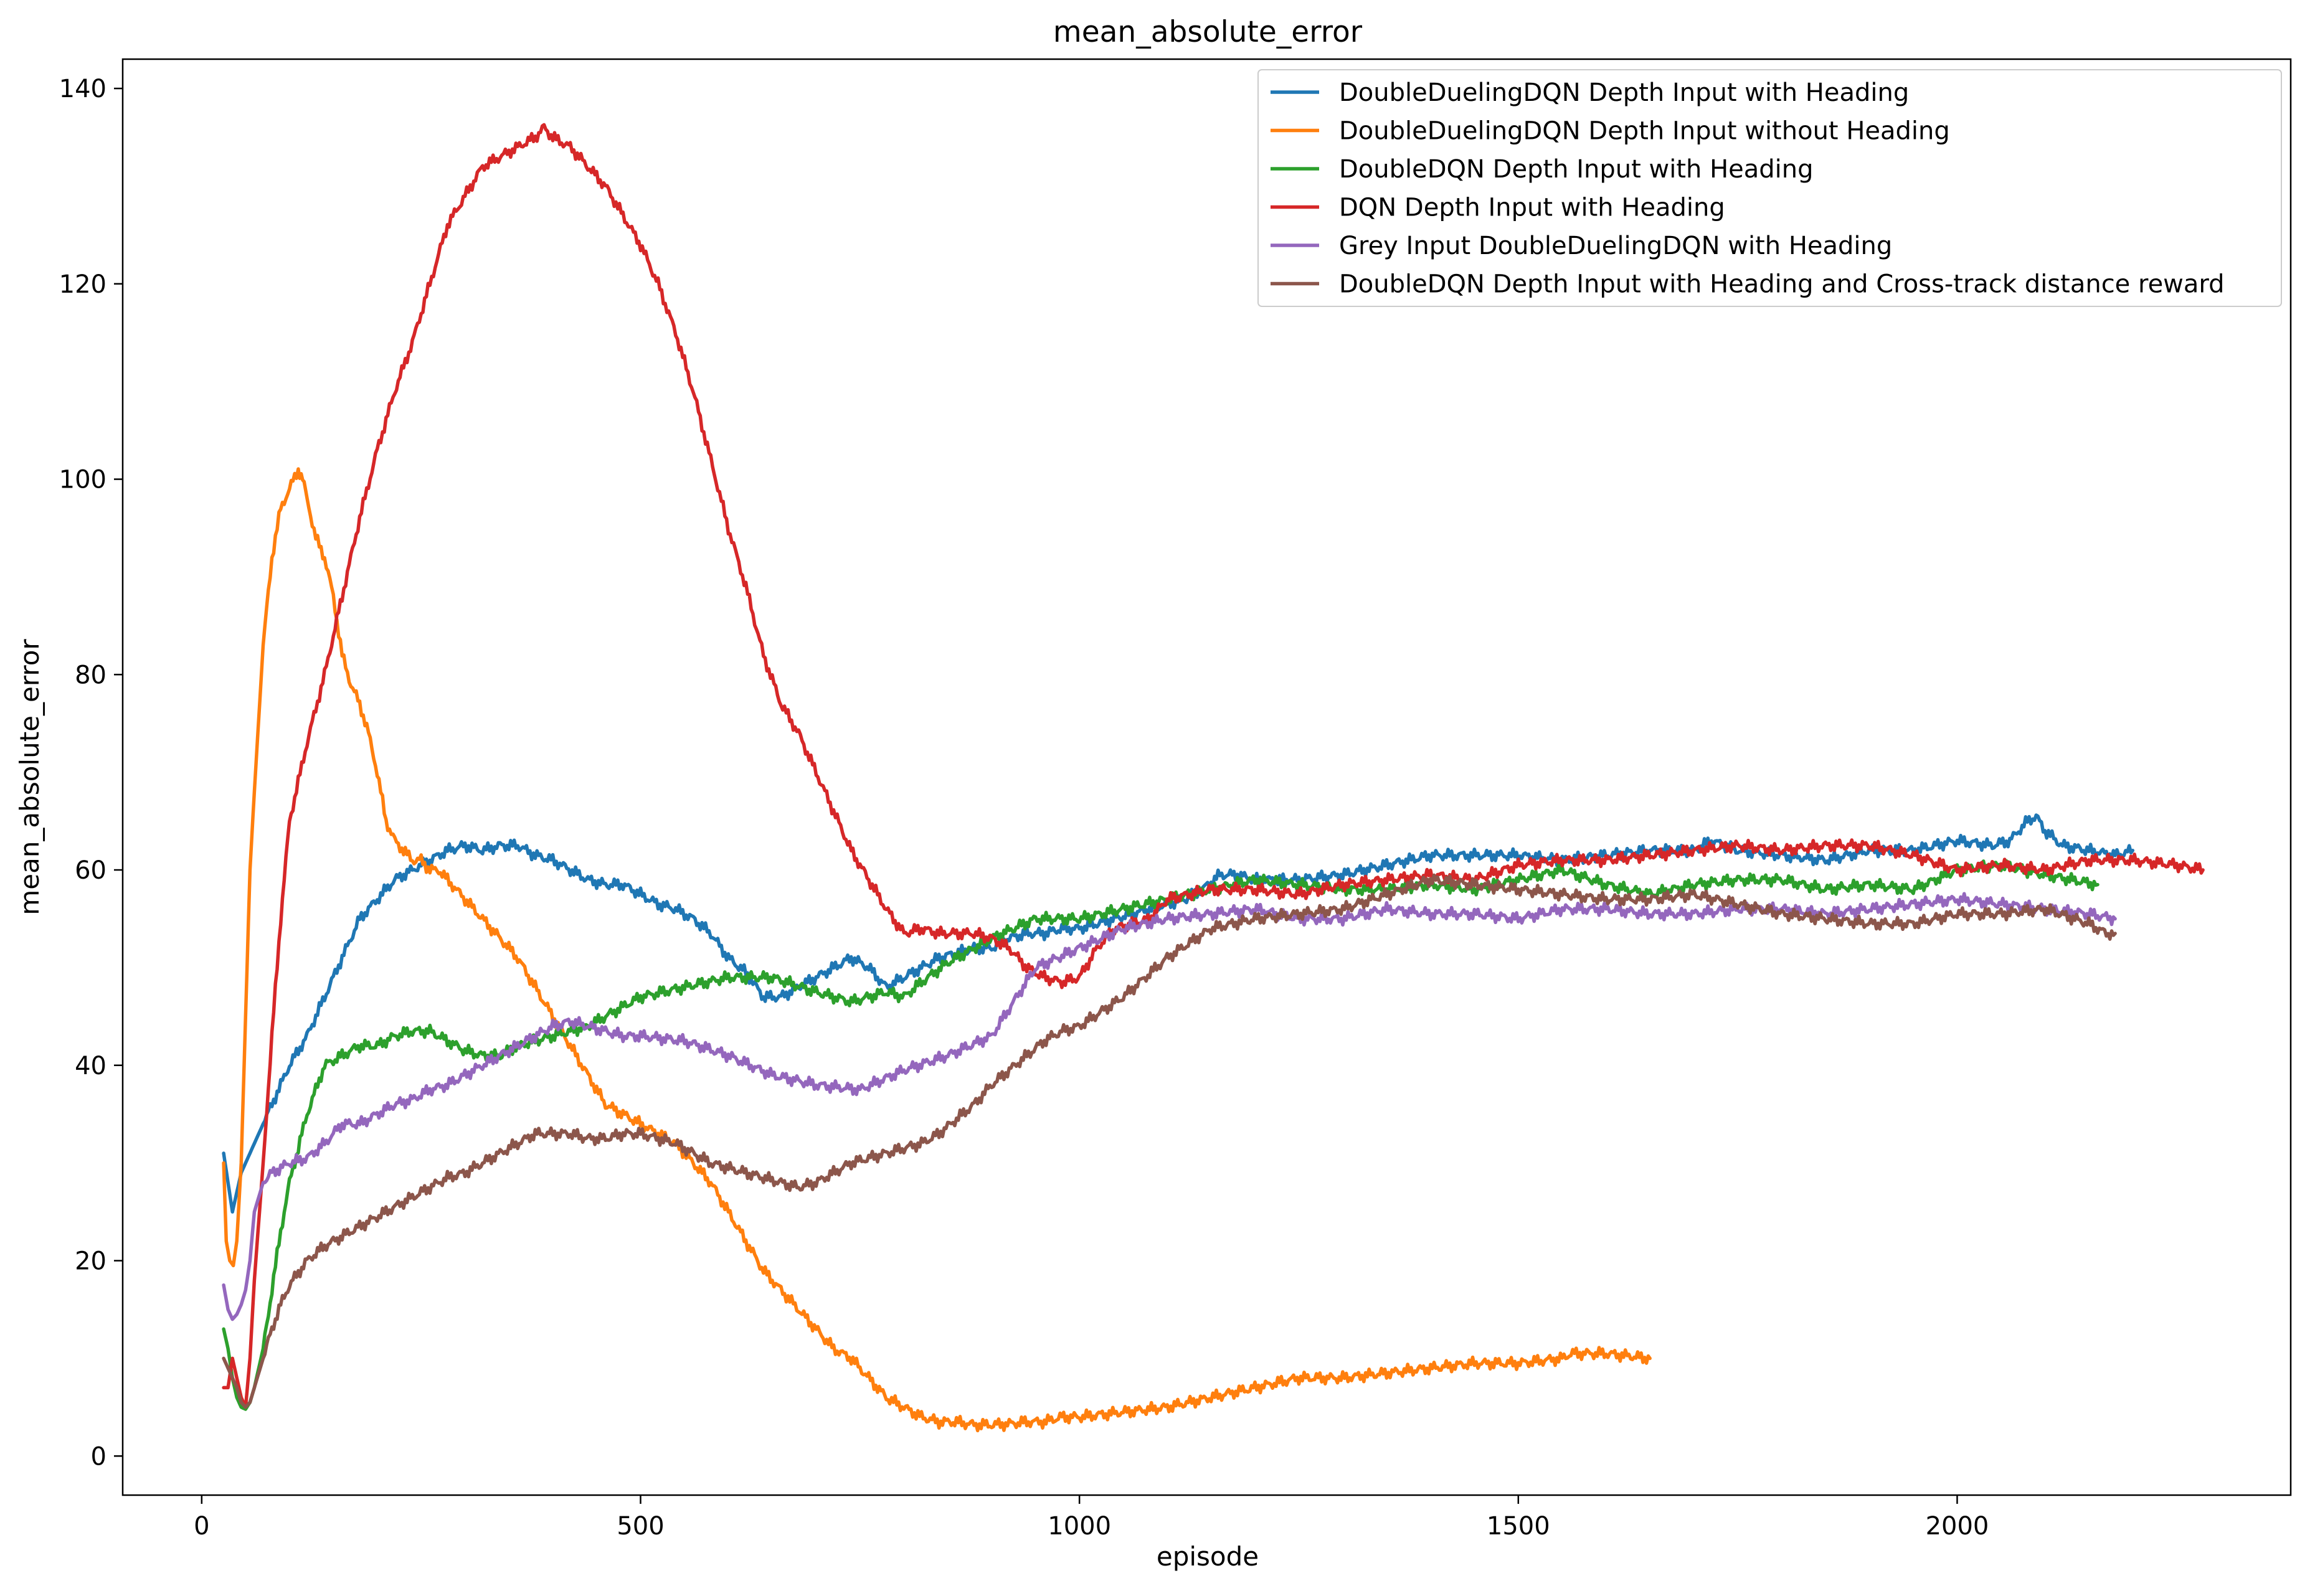 The width and height of the screenshot is (2315, 1596). I want to click on x-axis-label: episode, so click(1208, 1556).